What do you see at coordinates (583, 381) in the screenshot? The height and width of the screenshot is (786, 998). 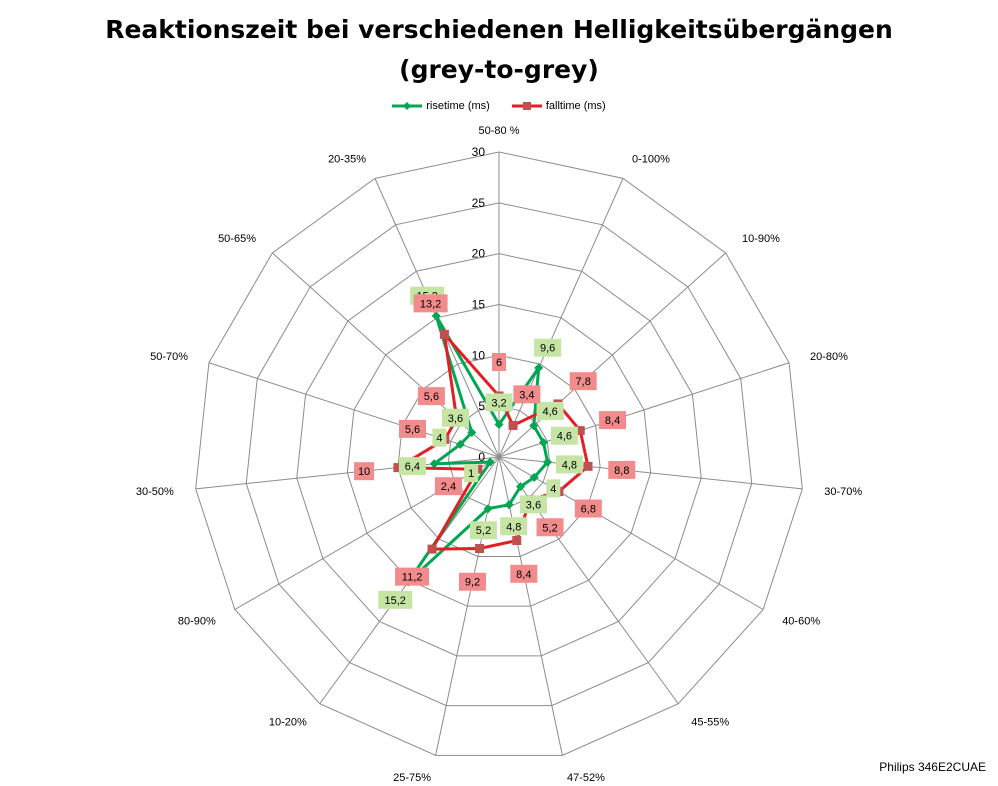 I see `data-label-falltime: 7,8` at bounding box center [583, 381].